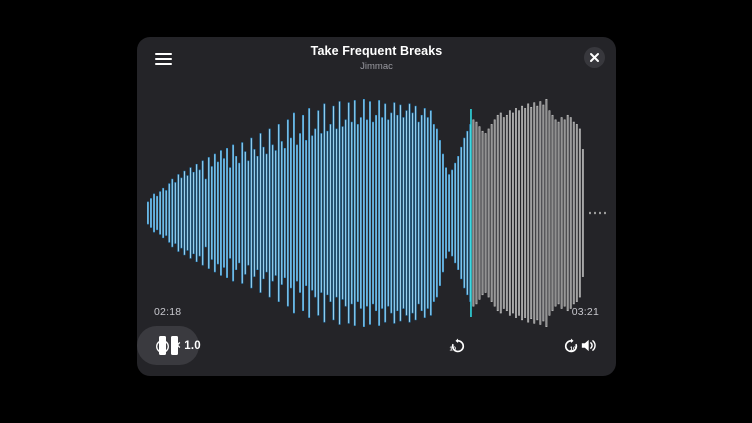 The width and height of the screenshot is (752, 423). I want to click on speedometer-icon, so click(162, 346).